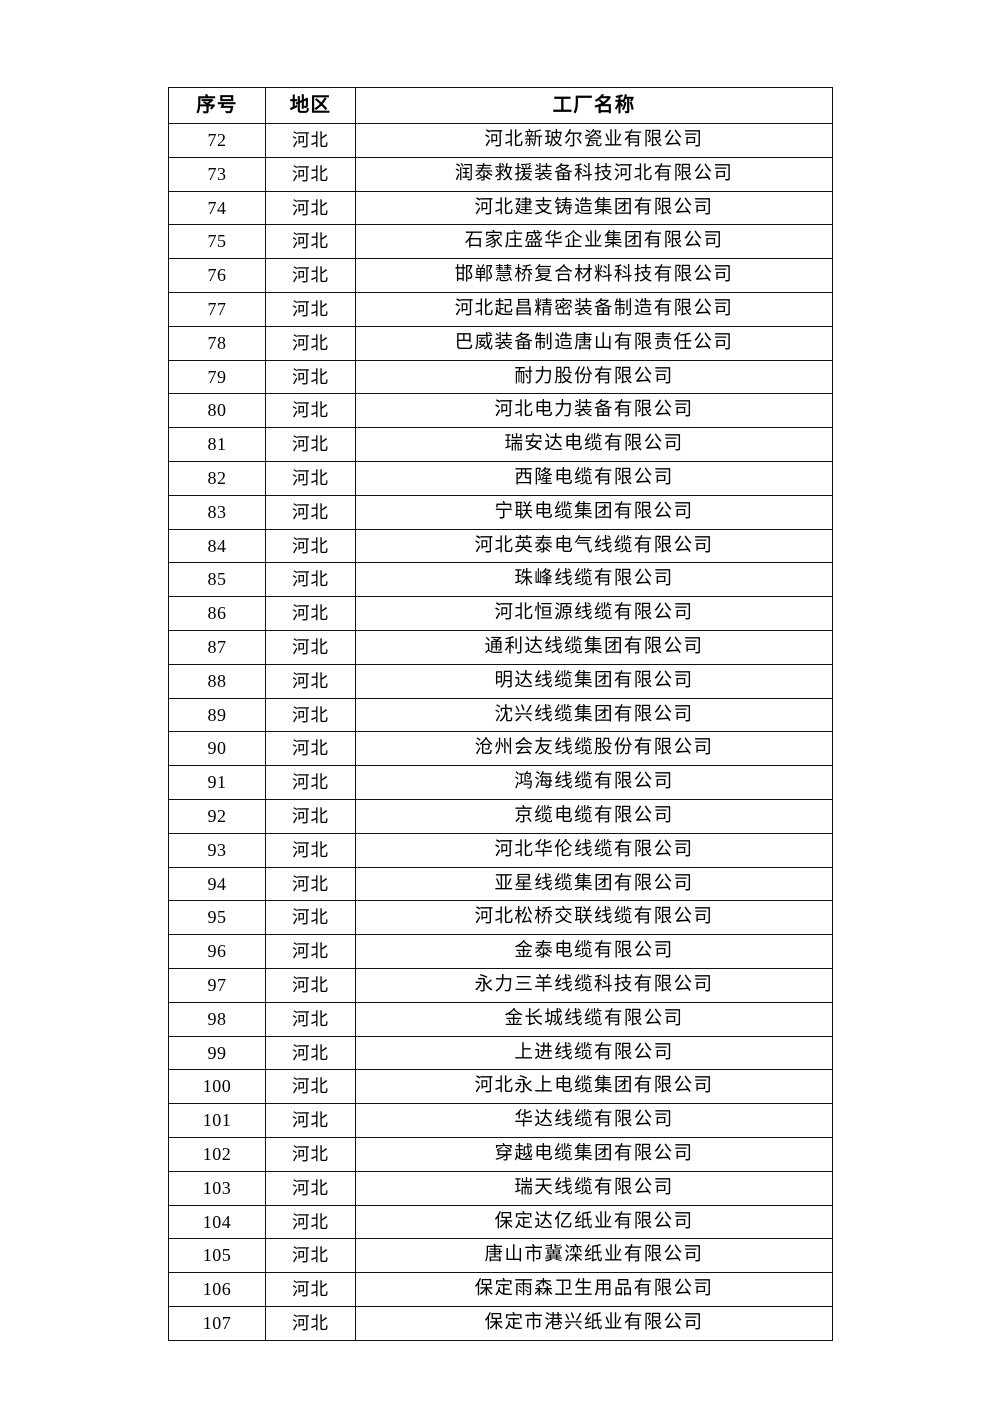  I want to click on table-row: 82 河北 西隆电缆有限公司, so click(500, 478).